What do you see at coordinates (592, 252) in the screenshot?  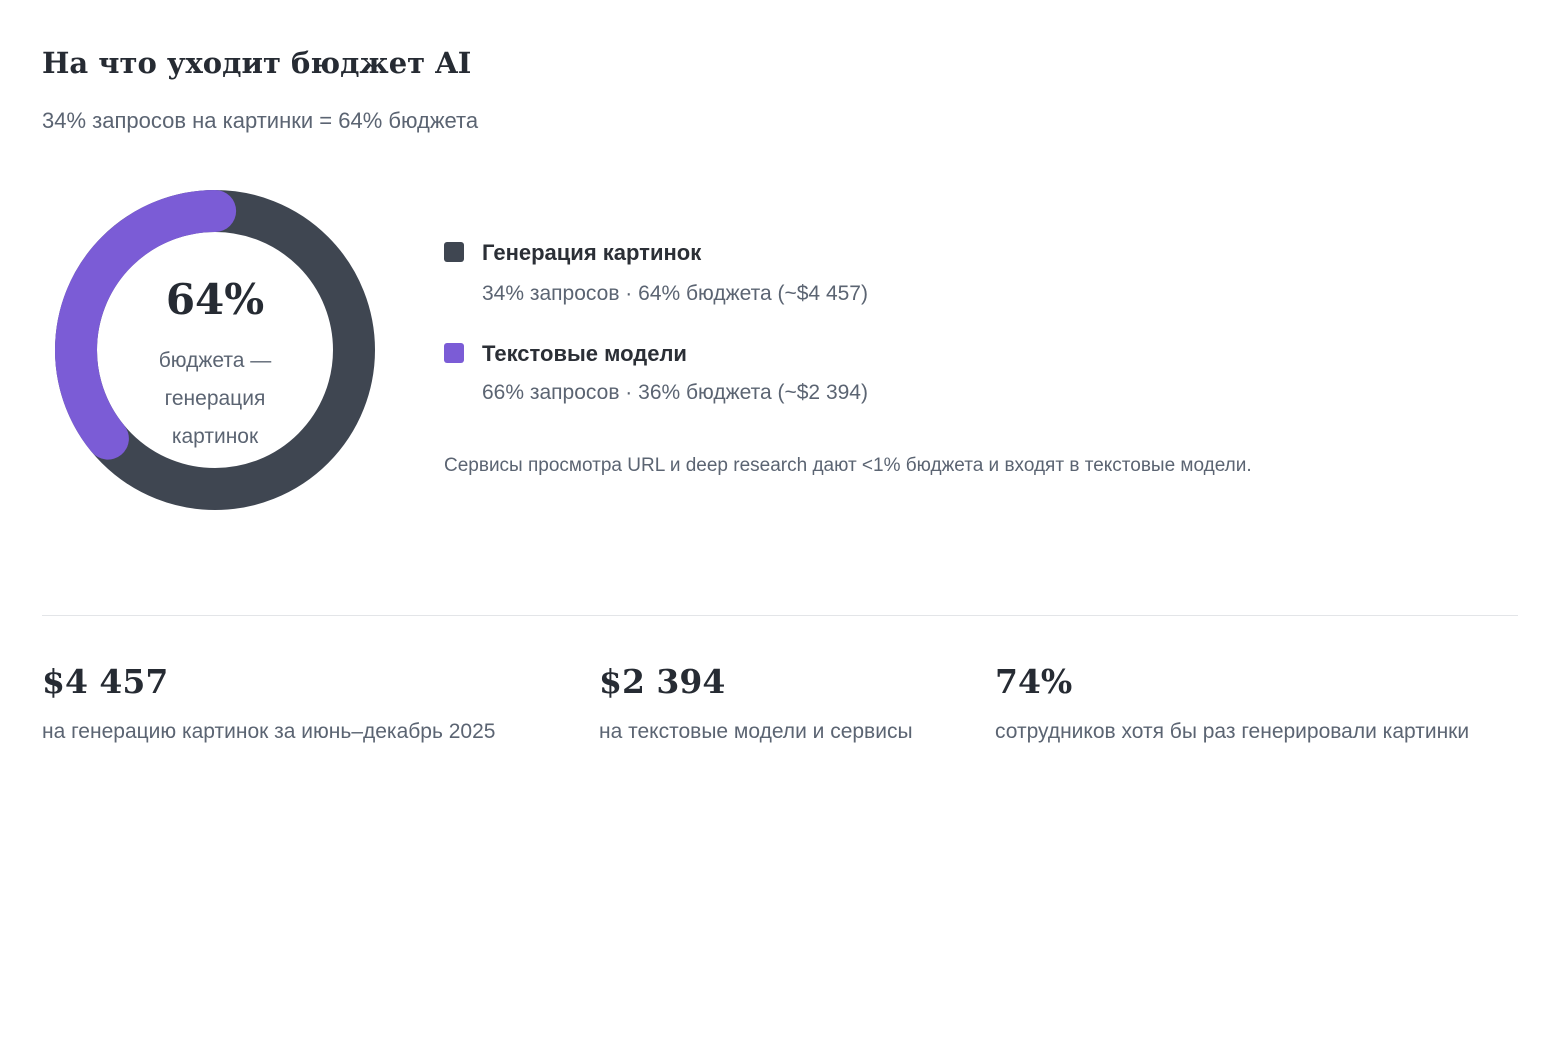 I see `legend-name-images: Генерация картинок` at bounding box center [592, 252].